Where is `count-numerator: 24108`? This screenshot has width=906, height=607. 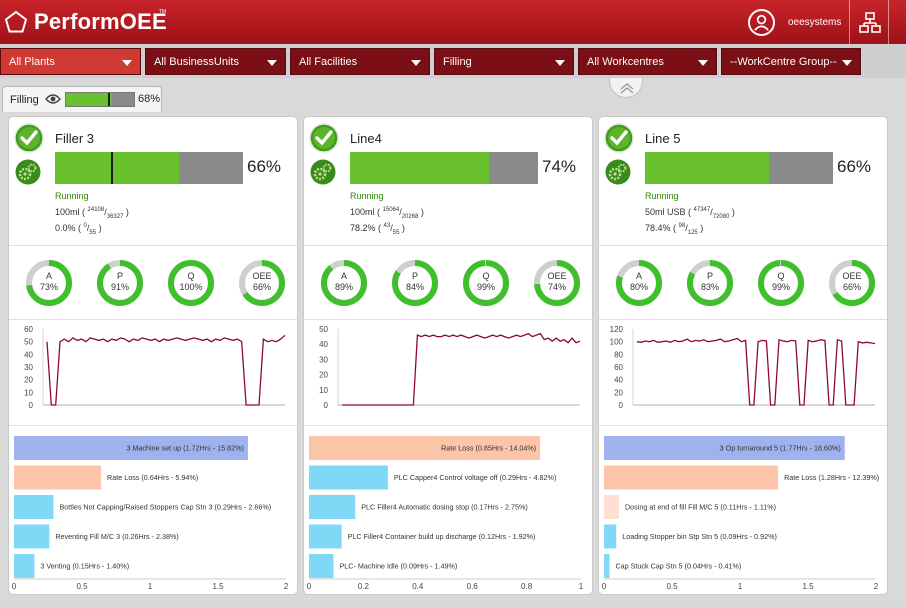
count-numerator: 24108 is located at coordinates (96, 210).